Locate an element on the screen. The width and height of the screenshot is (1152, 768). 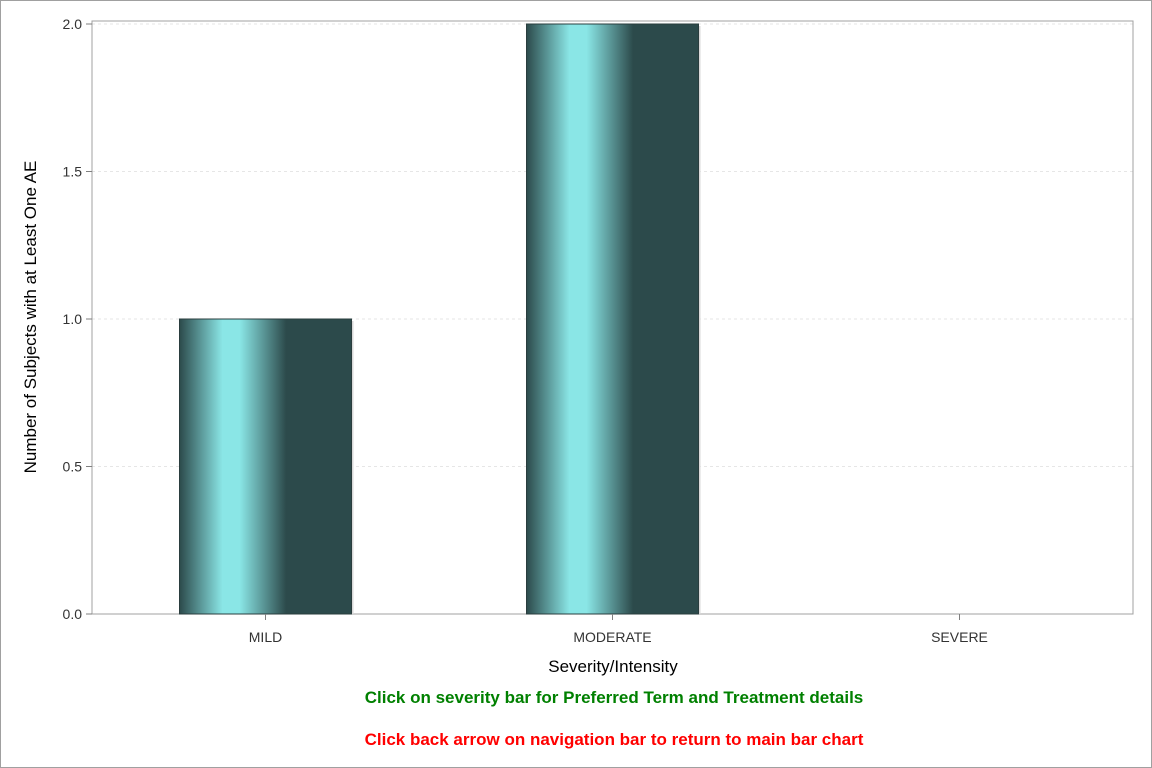
y-tick-label: 1.5 is located at coordinates (73, 172).